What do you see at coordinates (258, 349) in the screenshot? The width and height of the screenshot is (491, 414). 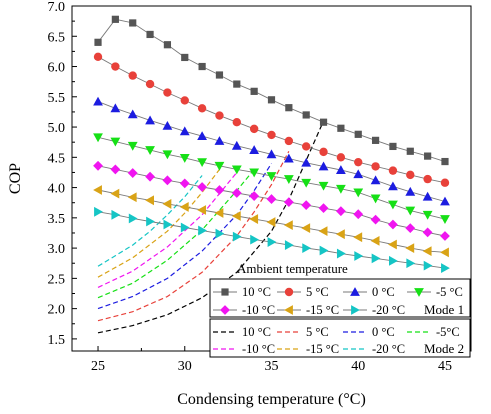 I see `legend-label: -10 °C` at bounding box center [258, 349].